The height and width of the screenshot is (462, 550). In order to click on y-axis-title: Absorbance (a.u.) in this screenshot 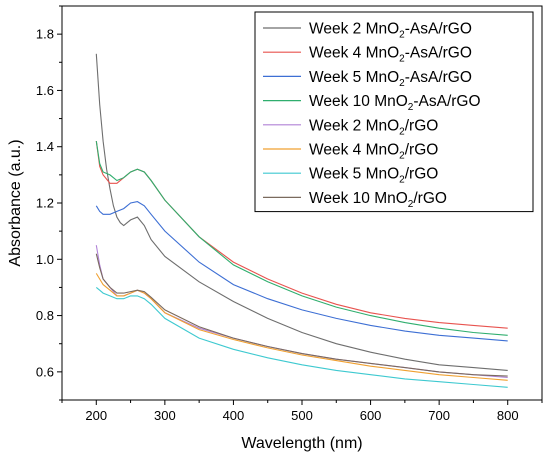, I will do `click(15, 202)`.